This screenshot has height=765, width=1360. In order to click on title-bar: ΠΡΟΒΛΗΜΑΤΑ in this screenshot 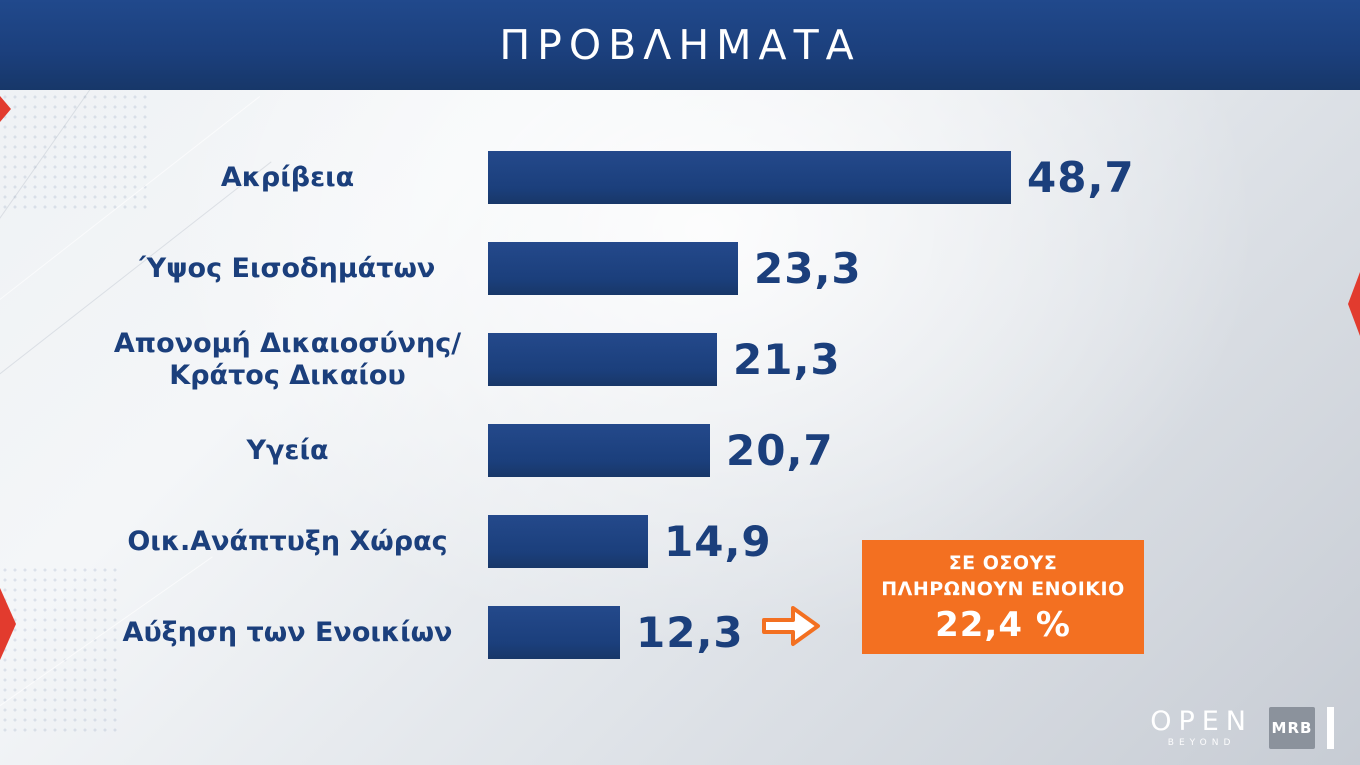, I will do `click(680, 45)`.